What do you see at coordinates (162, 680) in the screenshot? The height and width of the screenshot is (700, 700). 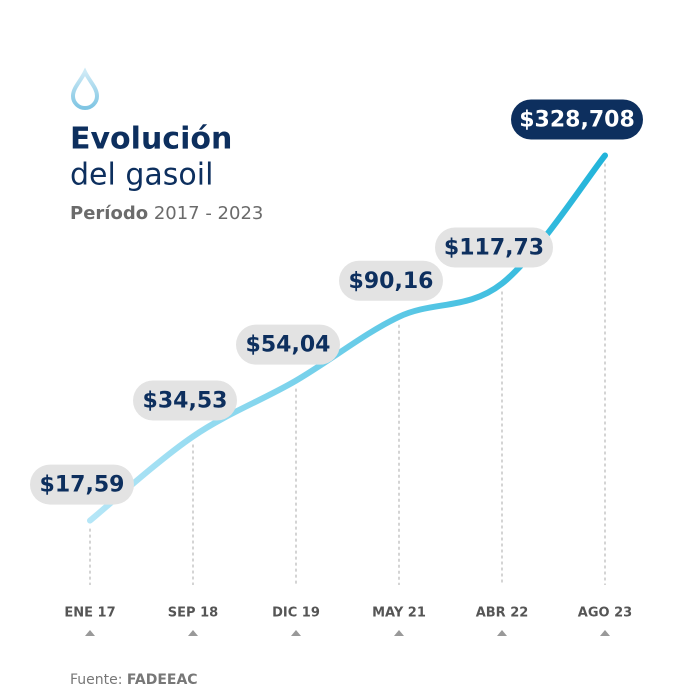 I see `source-name: FADEEAC` at bounding box center [162, 680].